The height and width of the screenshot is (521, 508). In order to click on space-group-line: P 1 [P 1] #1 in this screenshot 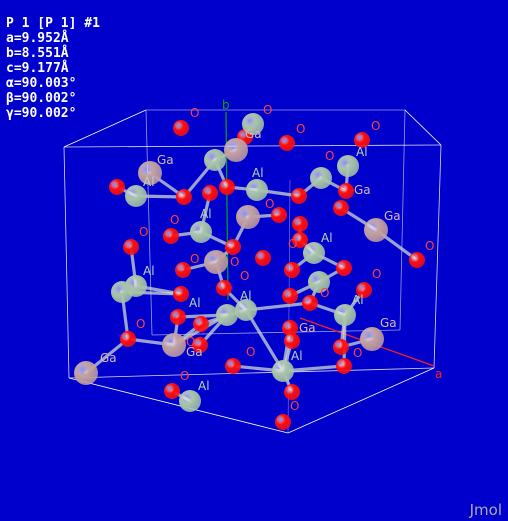, I will do `click(53, 23)`.